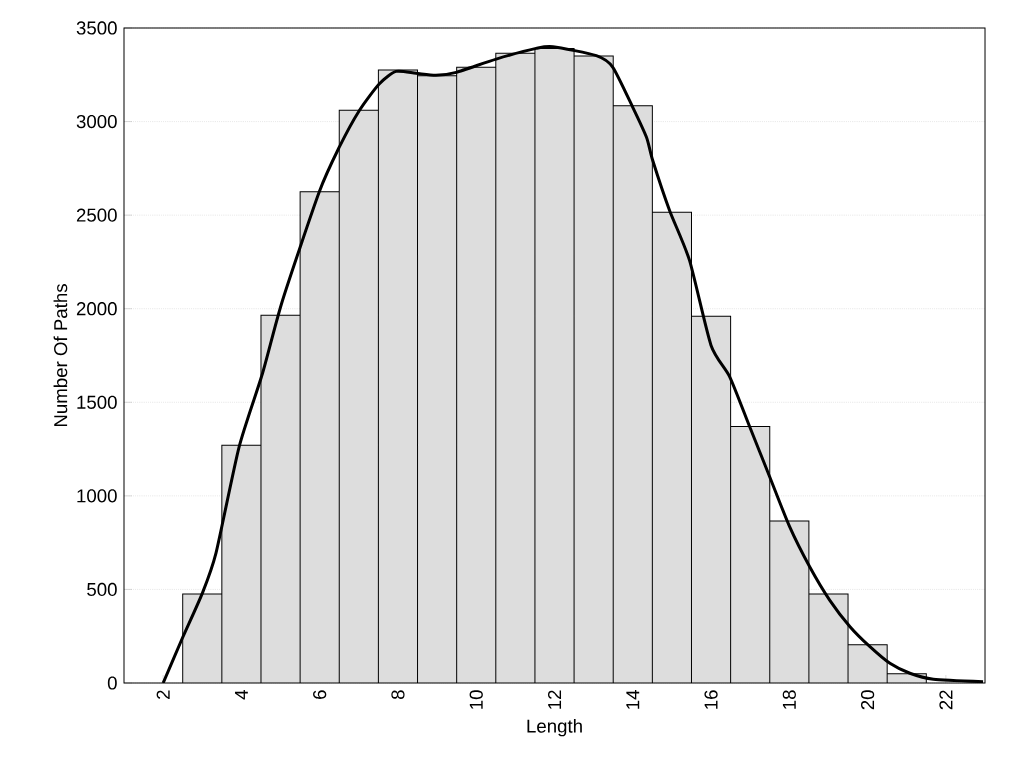  Describe the element at coordinates (554, 727) in the screenshot. I see `x-axis-title: Length` at that location.